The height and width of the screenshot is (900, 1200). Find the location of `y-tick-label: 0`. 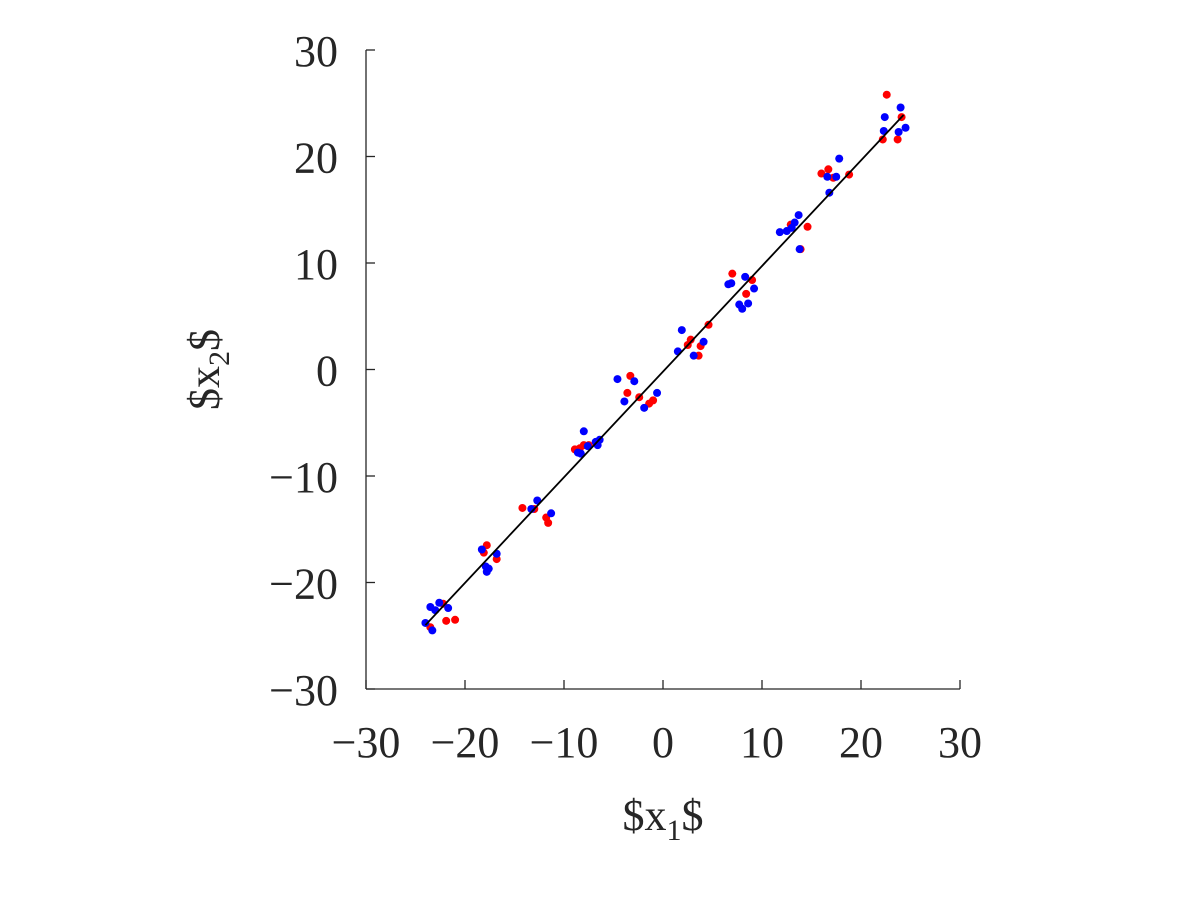

y-tick-label: 0 is located at coordinates (327, 371).